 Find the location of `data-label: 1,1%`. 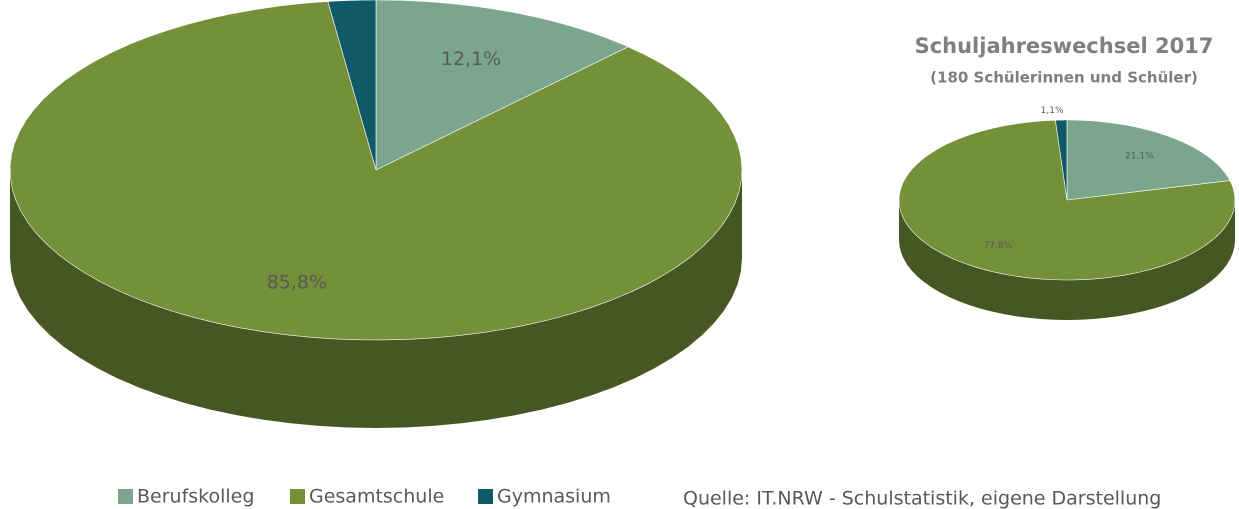

data-label: 1,1% is located at coordinates (1052, 111).